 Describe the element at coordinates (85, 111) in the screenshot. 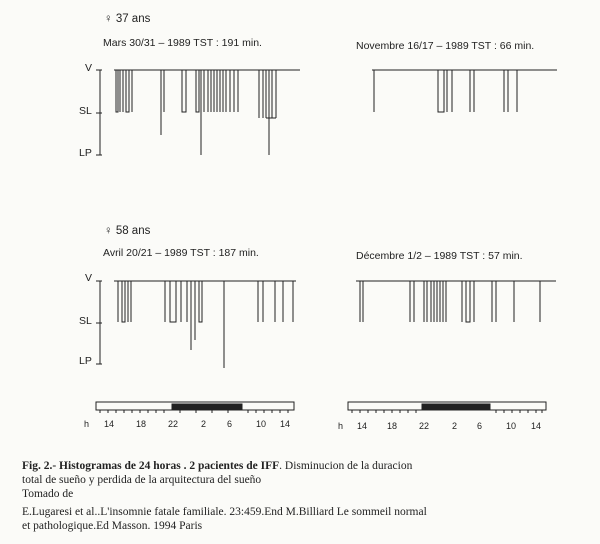

I see `stage-label-sl: SL` at that location.